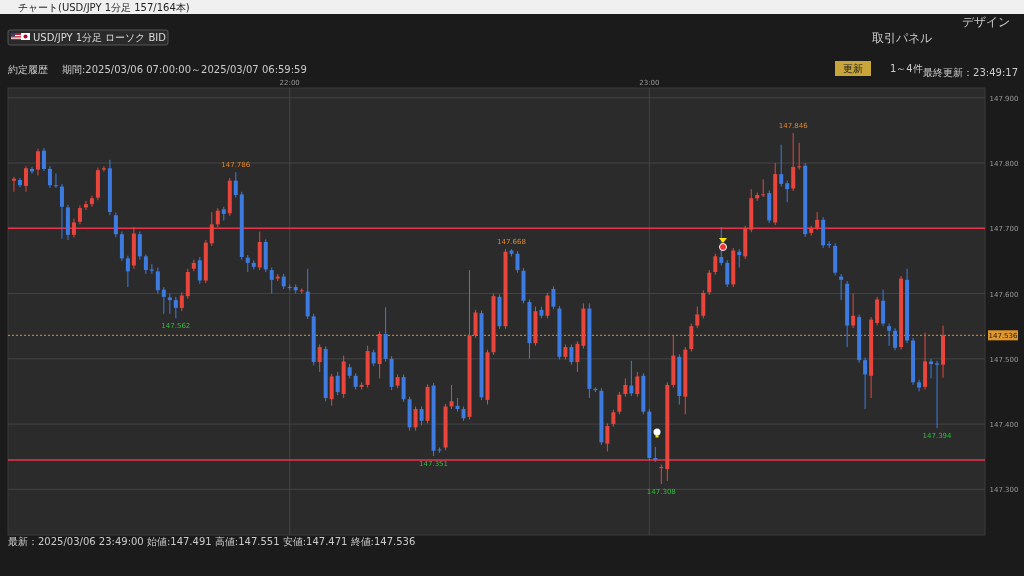  Describe the element at coordinates (986, 22) in the screenshot. I see `text: デザイン` at that location.